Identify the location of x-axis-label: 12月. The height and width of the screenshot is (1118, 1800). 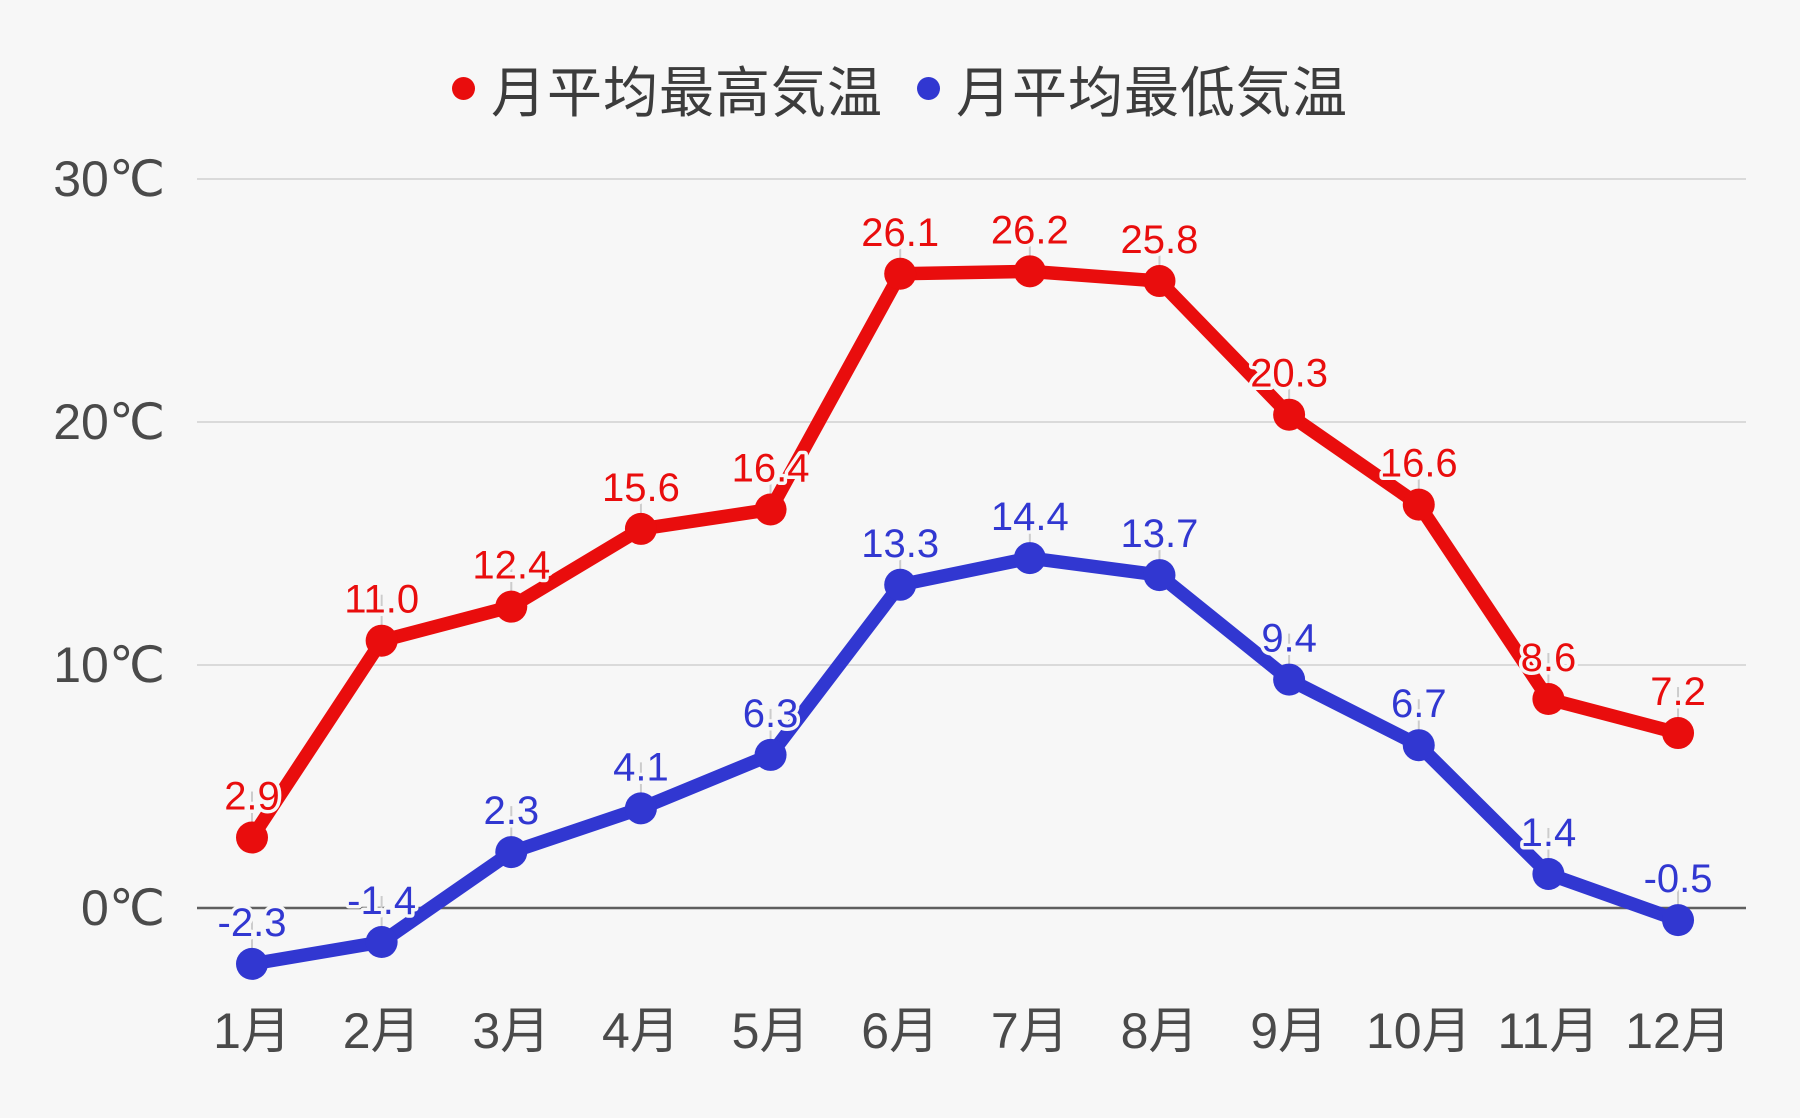
(1678, 1031).